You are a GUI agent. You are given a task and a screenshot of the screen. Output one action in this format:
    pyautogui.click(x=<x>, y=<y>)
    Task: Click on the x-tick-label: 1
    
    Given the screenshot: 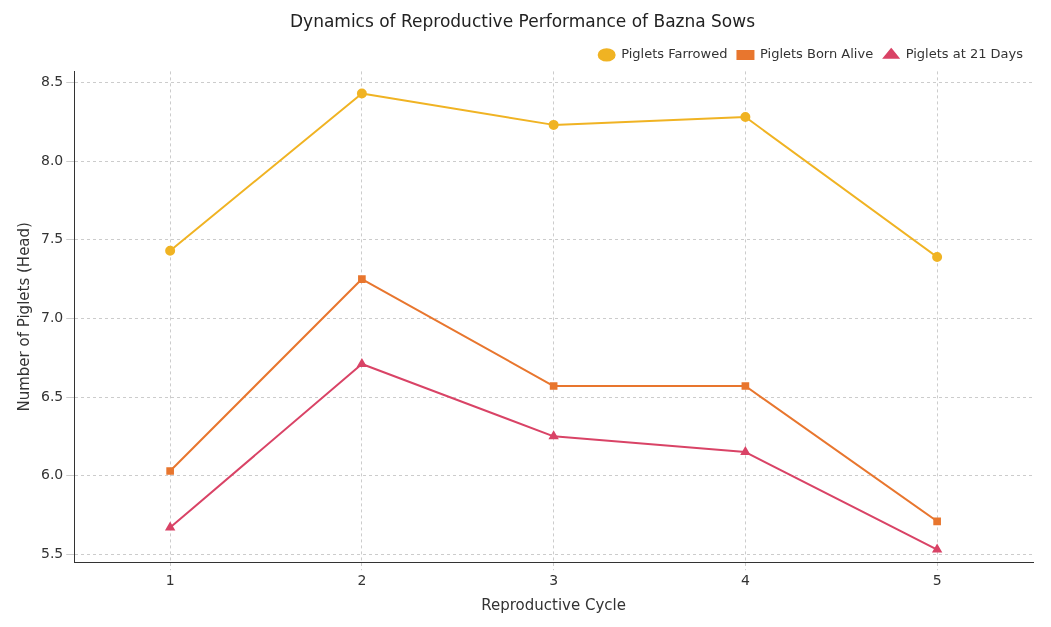 What is the action you would take?
    pyautogui.click(x=170, y=580)
    